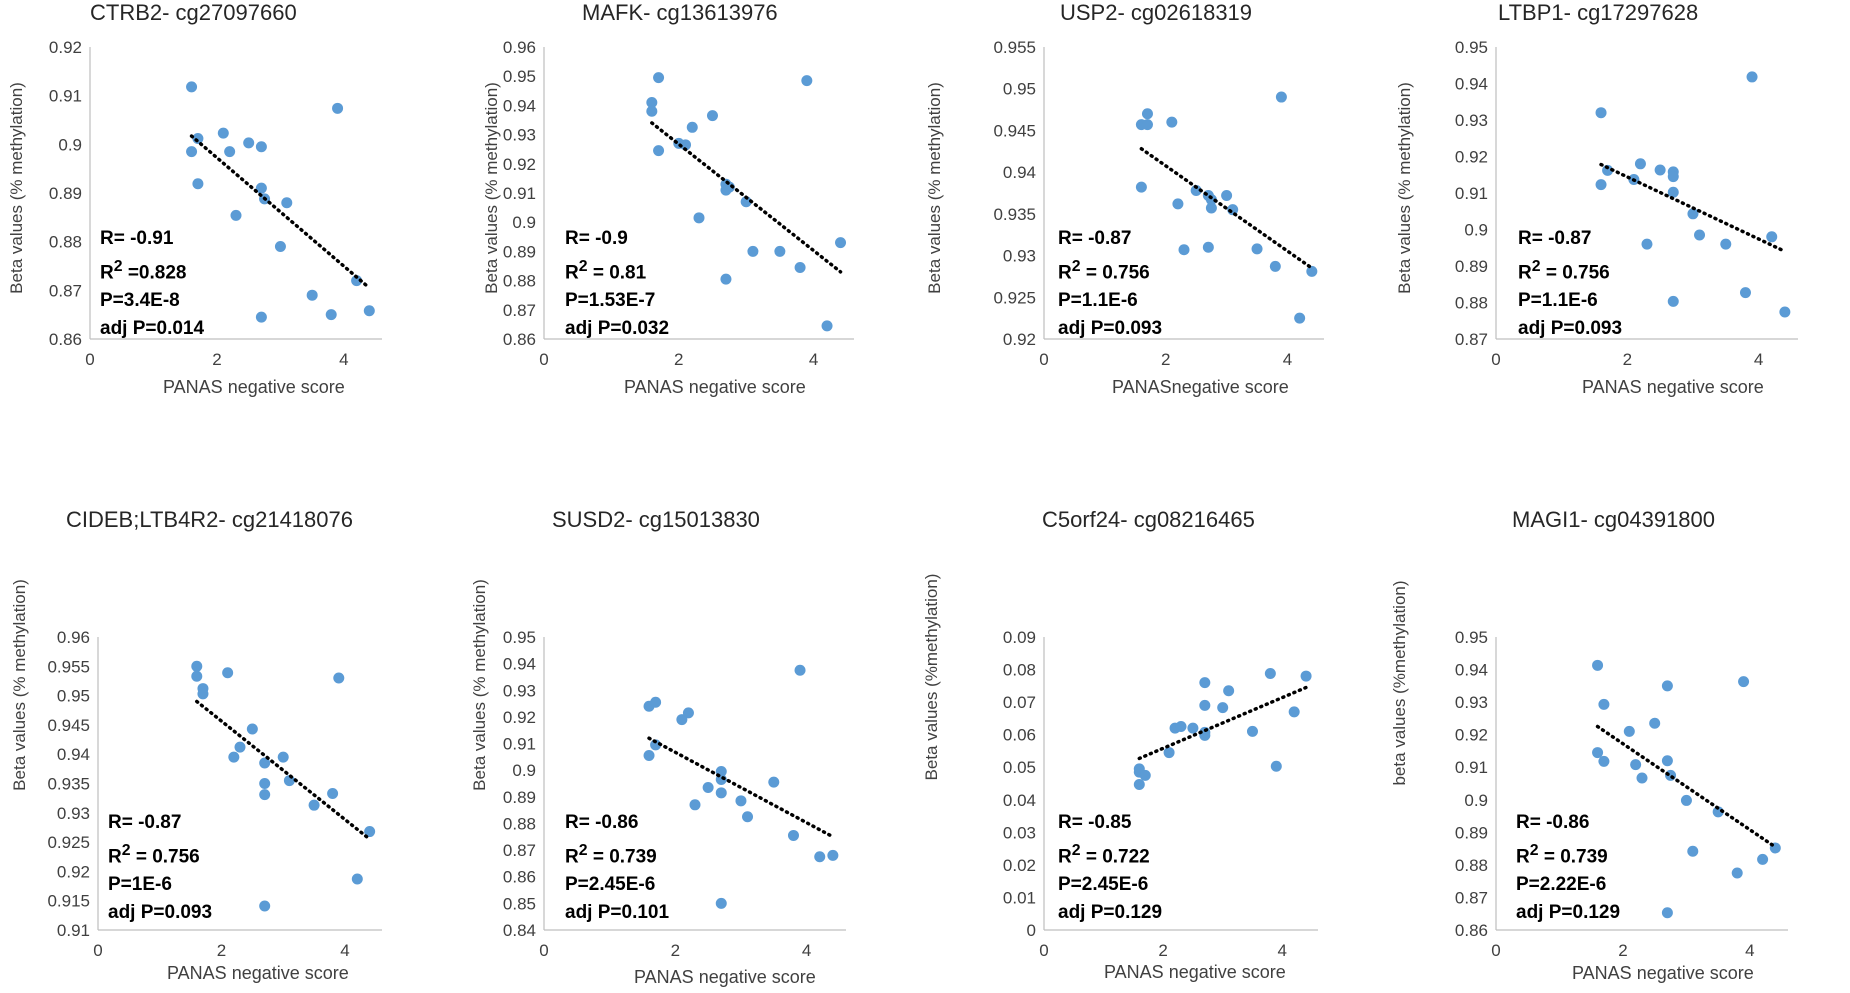 This screenshot has height=993, width=1850. What do you see at coordinates (154, 855) in the screenshot?
I see `stat-r-squared: R2 = 0.756` at bounding box center [154, 855].